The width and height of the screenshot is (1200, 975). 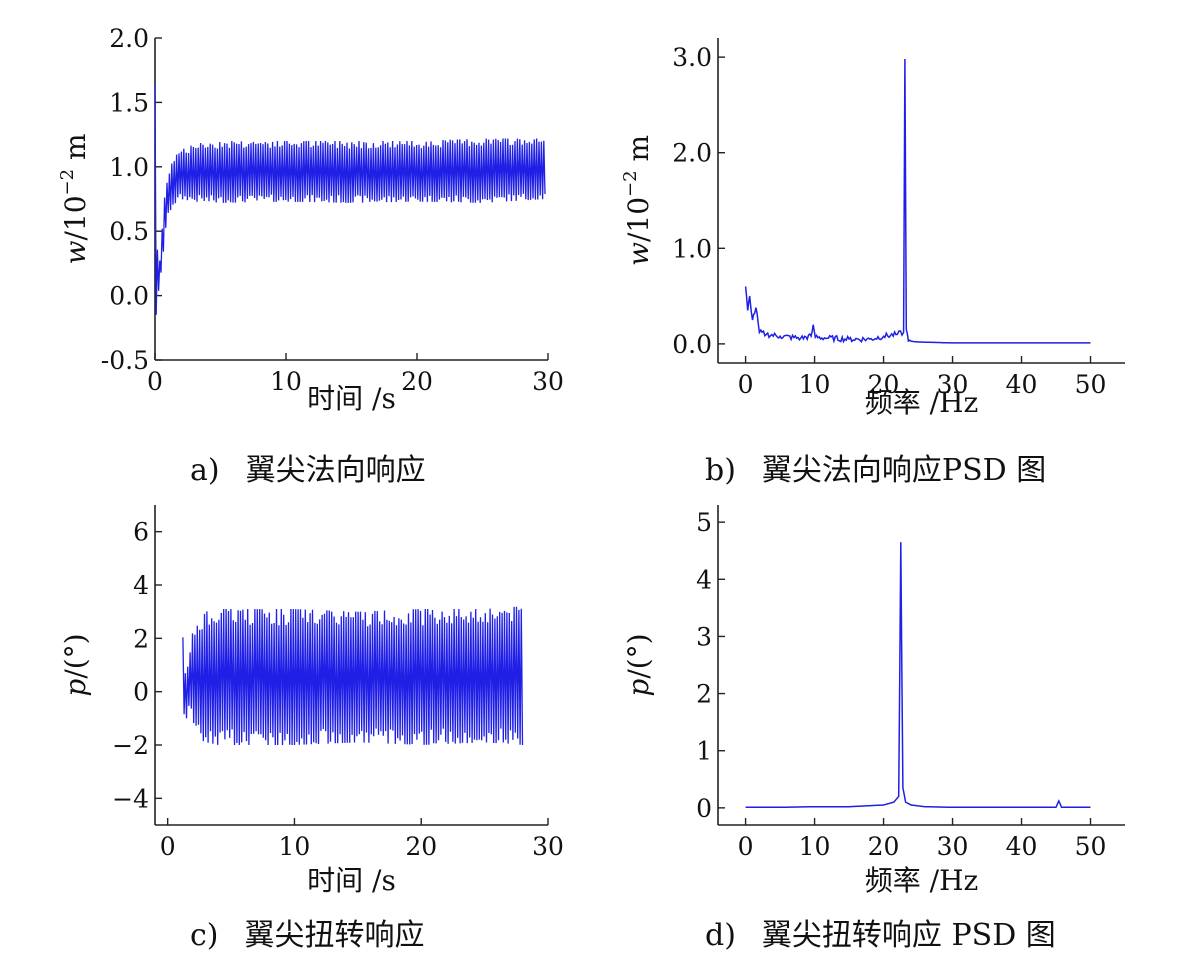 I want to click on caption-c-text: 翼尖扭转响应, so click(x=334, y=935).